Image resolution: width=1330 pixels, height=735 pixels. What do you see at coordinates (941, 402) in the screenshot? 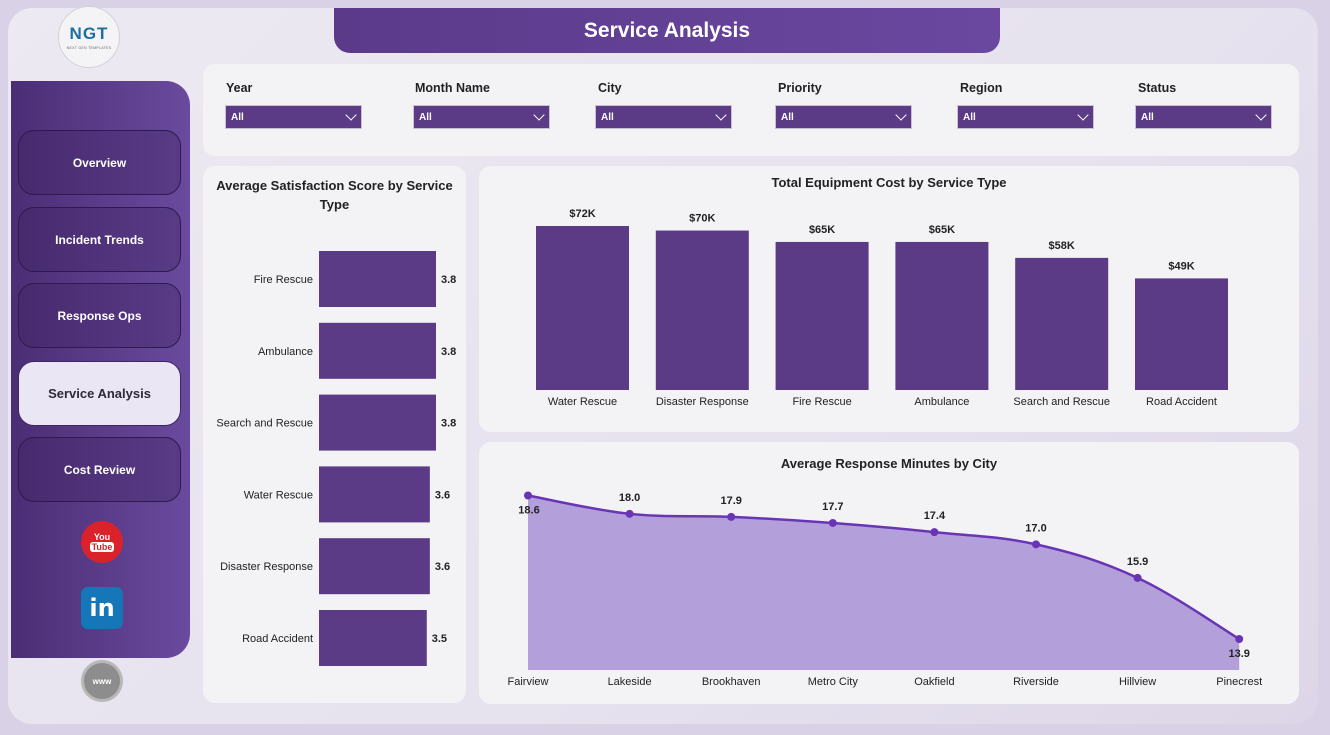
I see `equipment-cost-category-label: Ambulance` at bounding box center [941, 402].